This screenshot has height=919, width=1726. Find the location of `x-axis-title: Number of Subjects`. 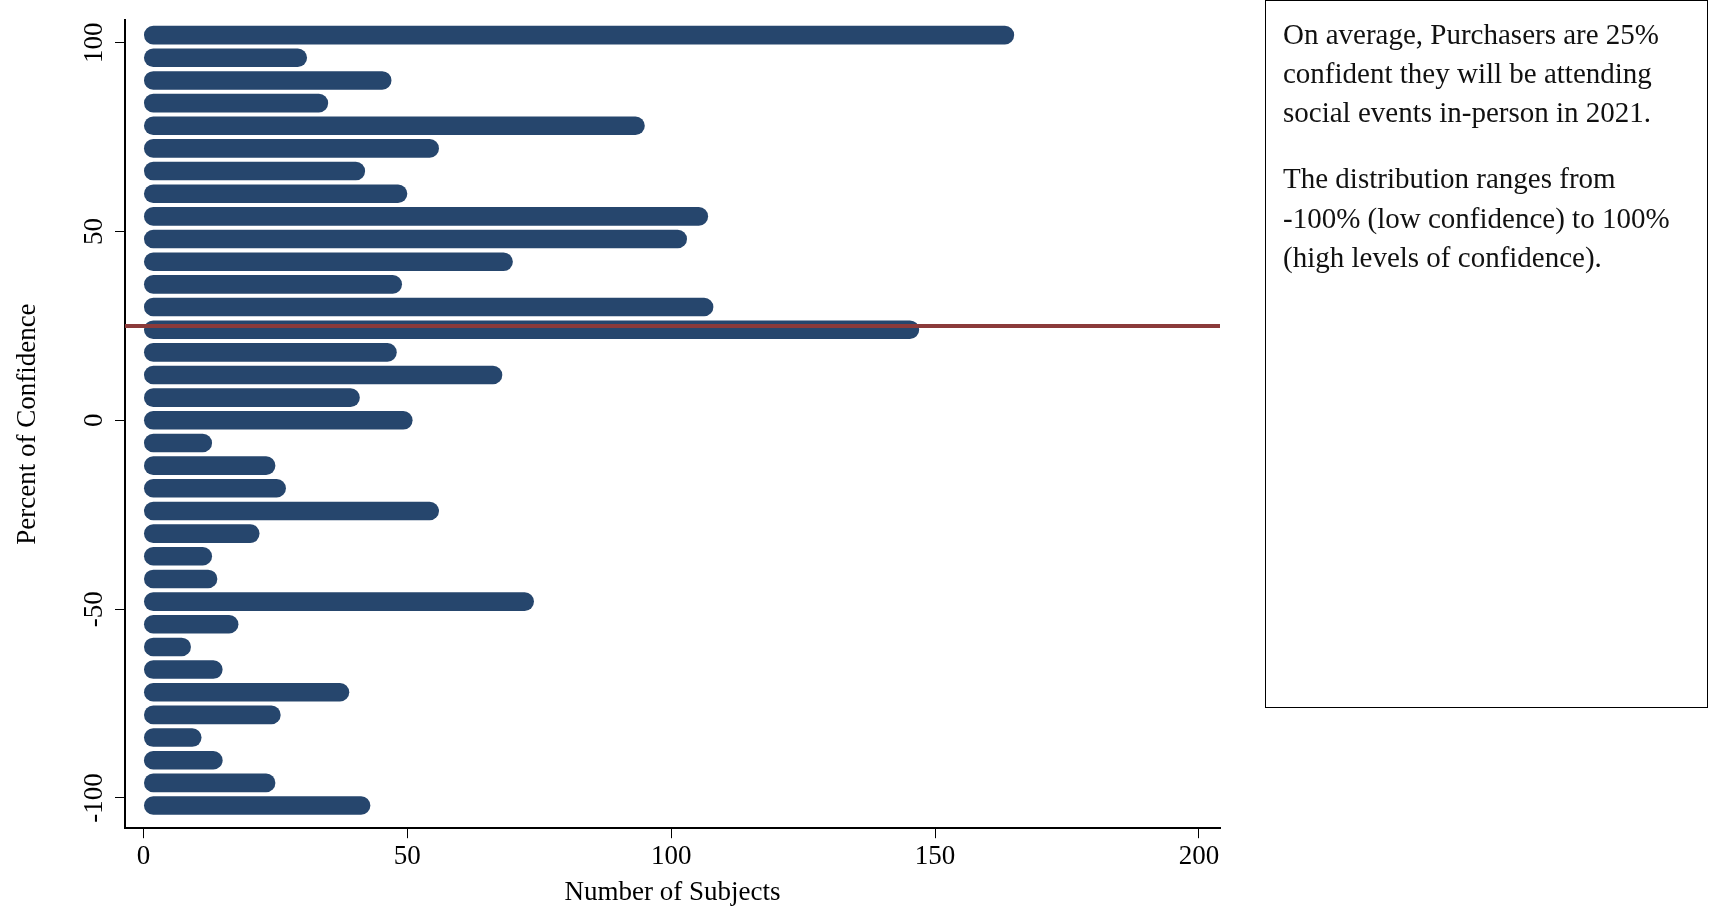

x-axis-title: Number of Subjects is located at coordinates (672, 890).